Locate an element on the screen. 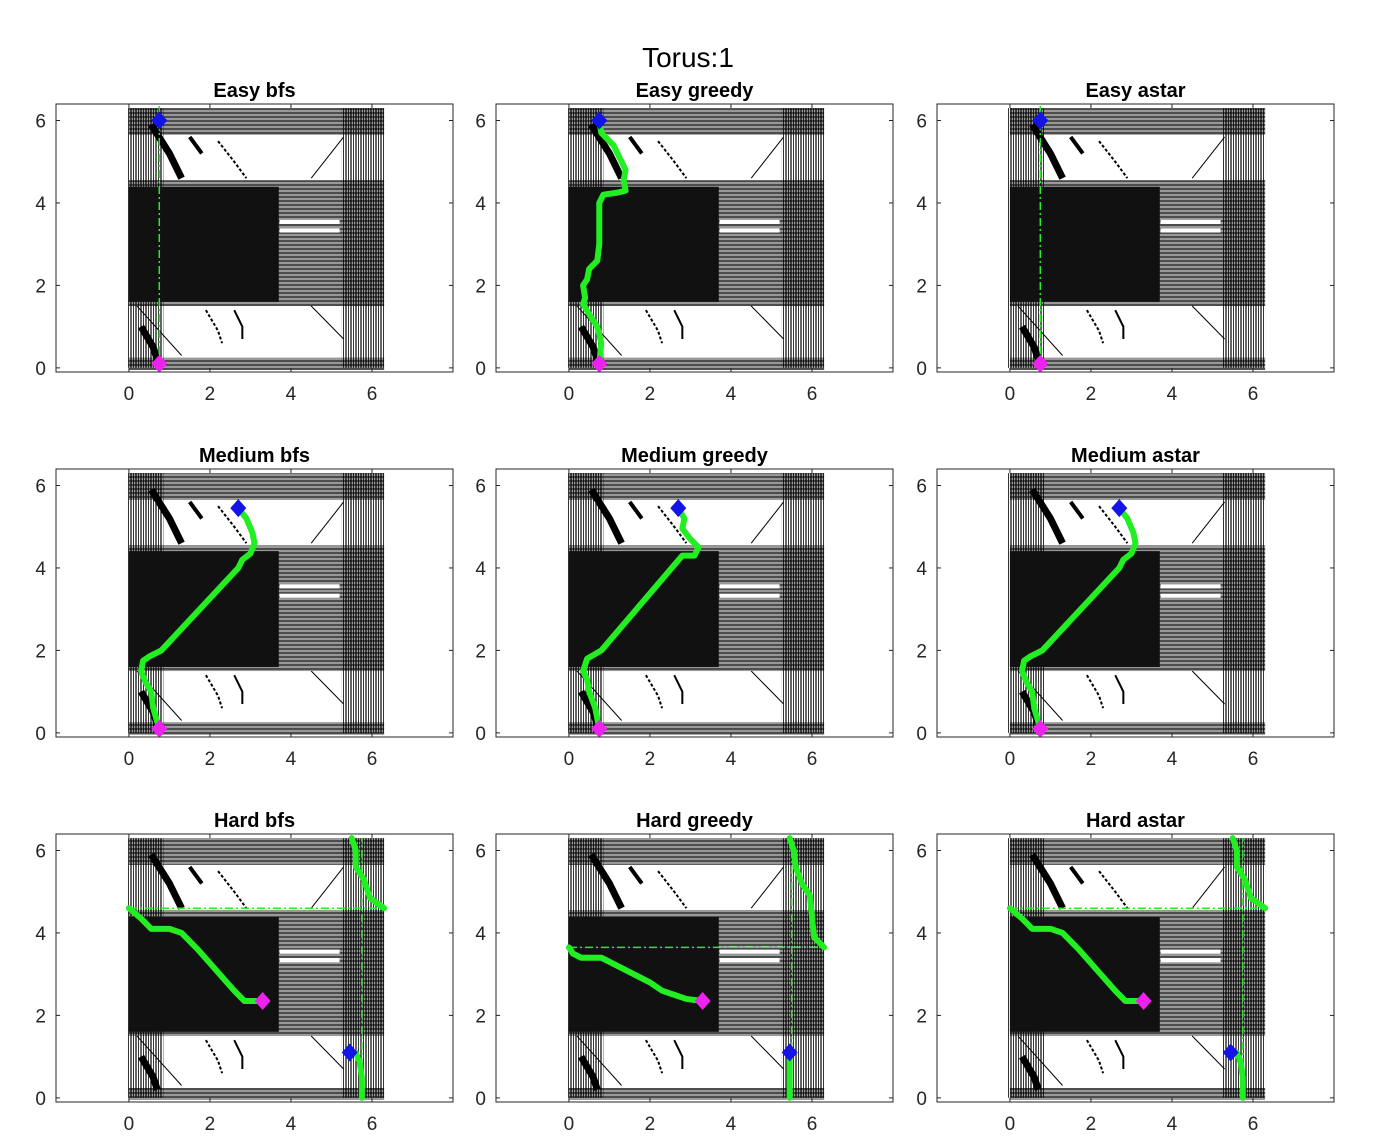 This screenshot has height=1140, width=1376. panel-title: Easy bfs is located at coordinates (254, 91).